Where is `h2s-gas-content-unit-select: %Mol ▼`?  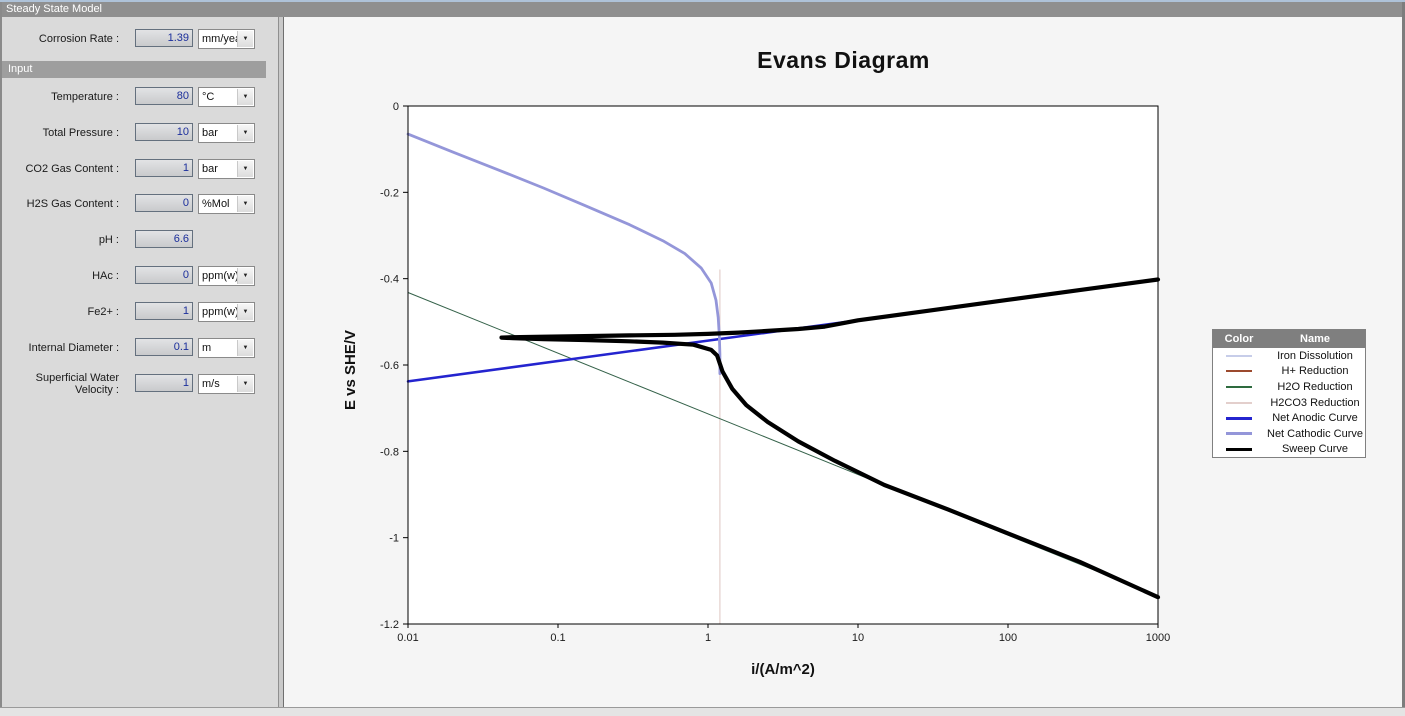
h2s-gas-content-unit-select: %Mol ▼ is located at coordinates (226, 204).